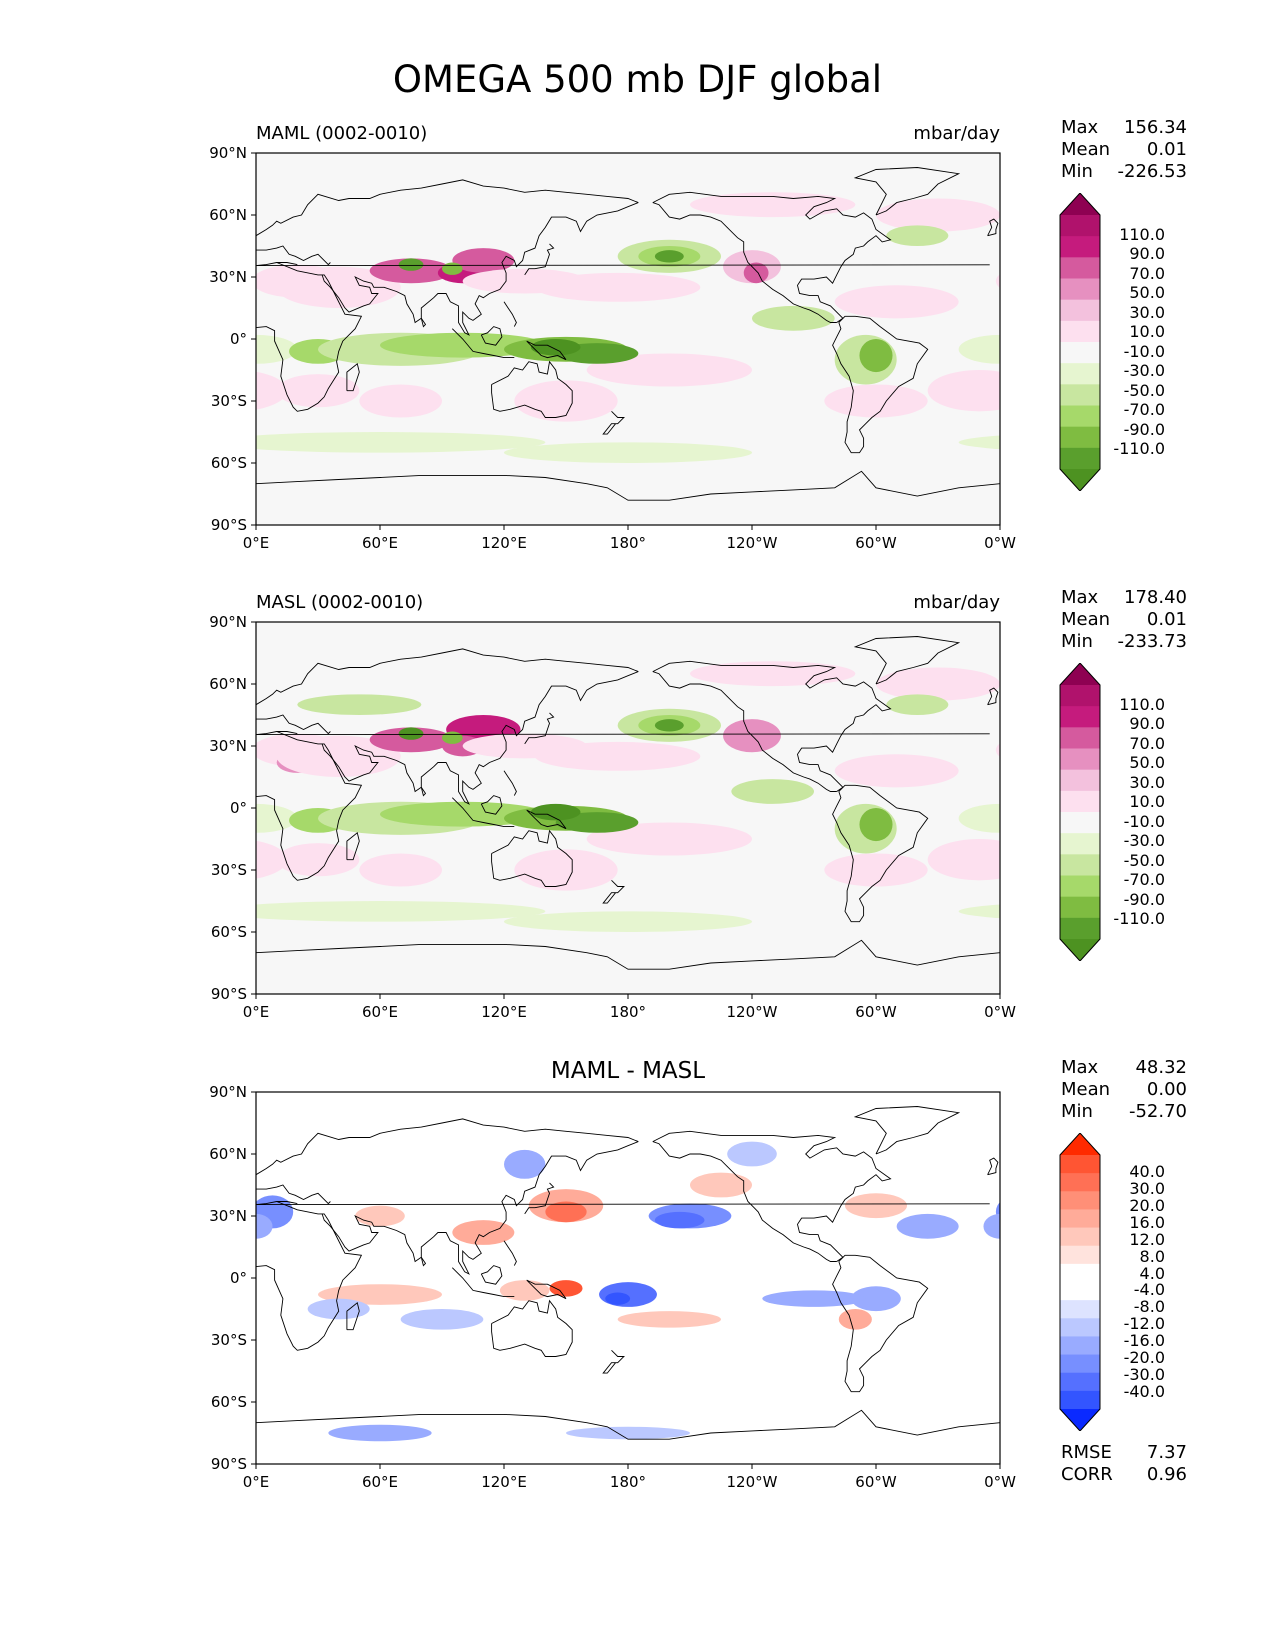 The image size is (1275, 1650). I want to click on stat-mean-value: 0.00, so click(1166, 1089).